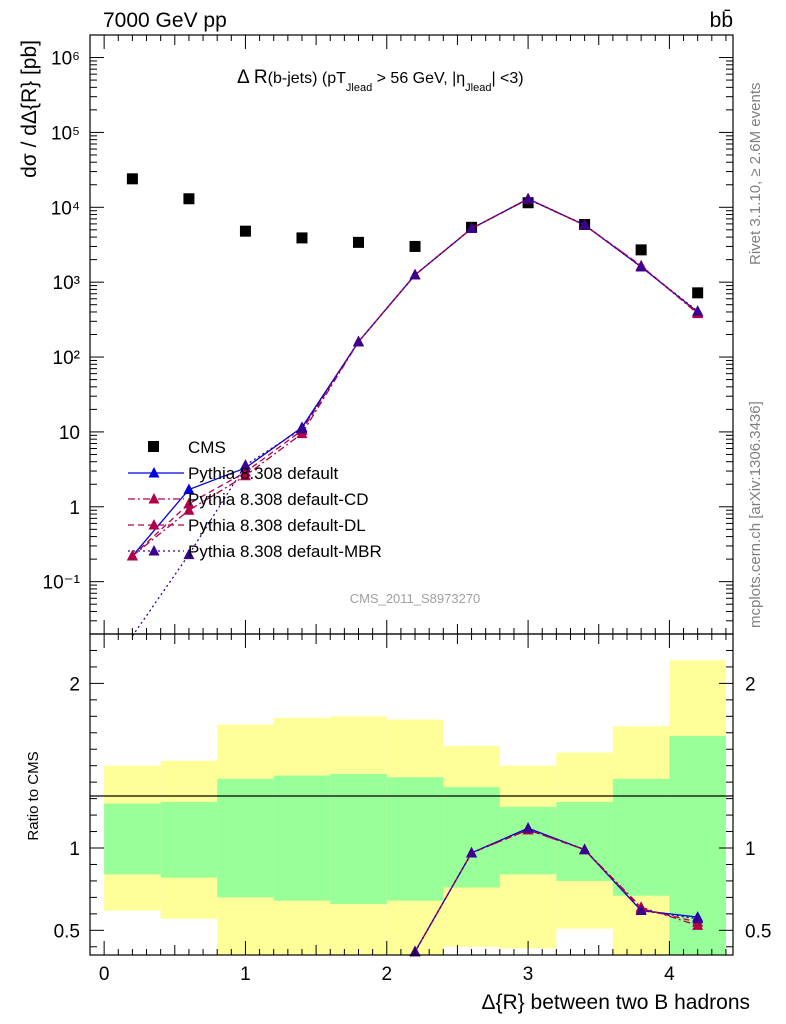 The width and height of the screenshot is (786, 1024). I want to click on y-tick-label: 10⁴, so click(65, 208).